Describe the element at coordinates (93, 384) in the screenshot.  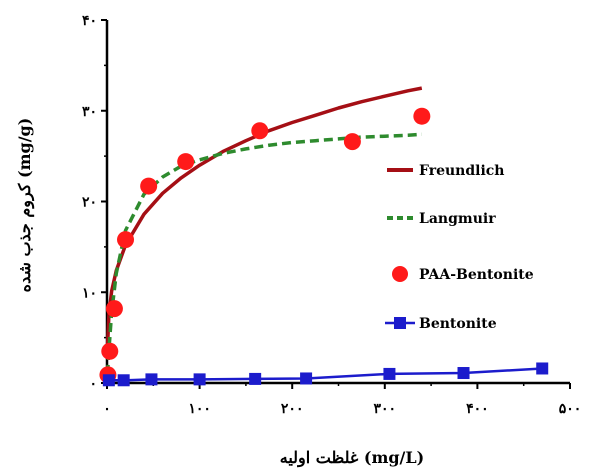
I see `y-tick-label: ۰` at that location.